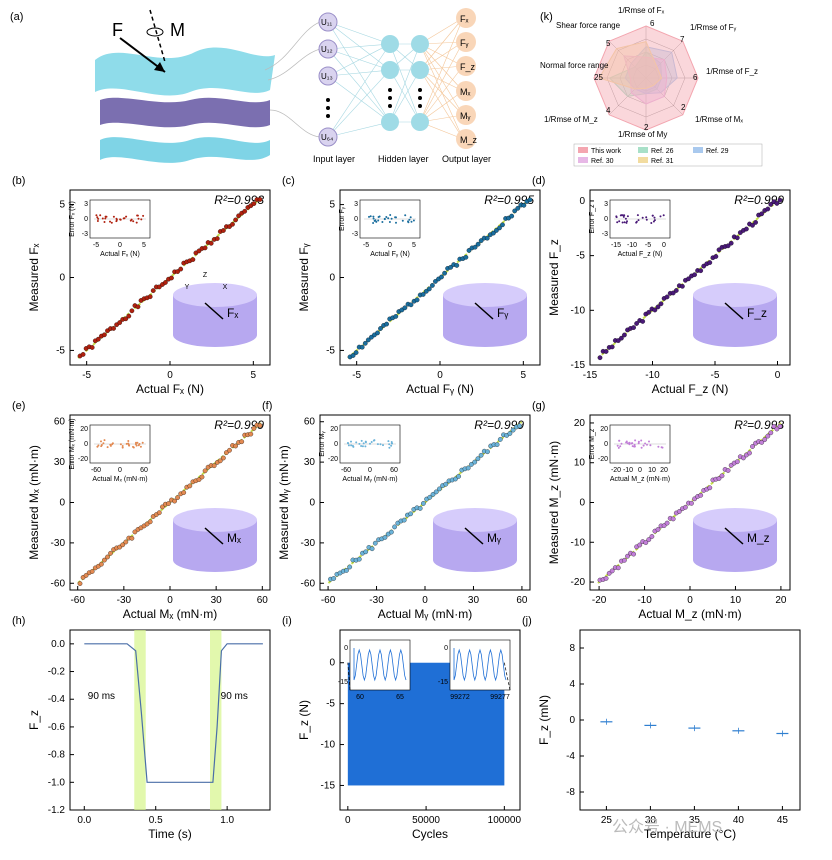 The image size is (832, 860). What do you see at coordinates (343, 682) in the screenshot?
I see `cycle-inset-y-tick: -15` at bounding box center [343, 682].